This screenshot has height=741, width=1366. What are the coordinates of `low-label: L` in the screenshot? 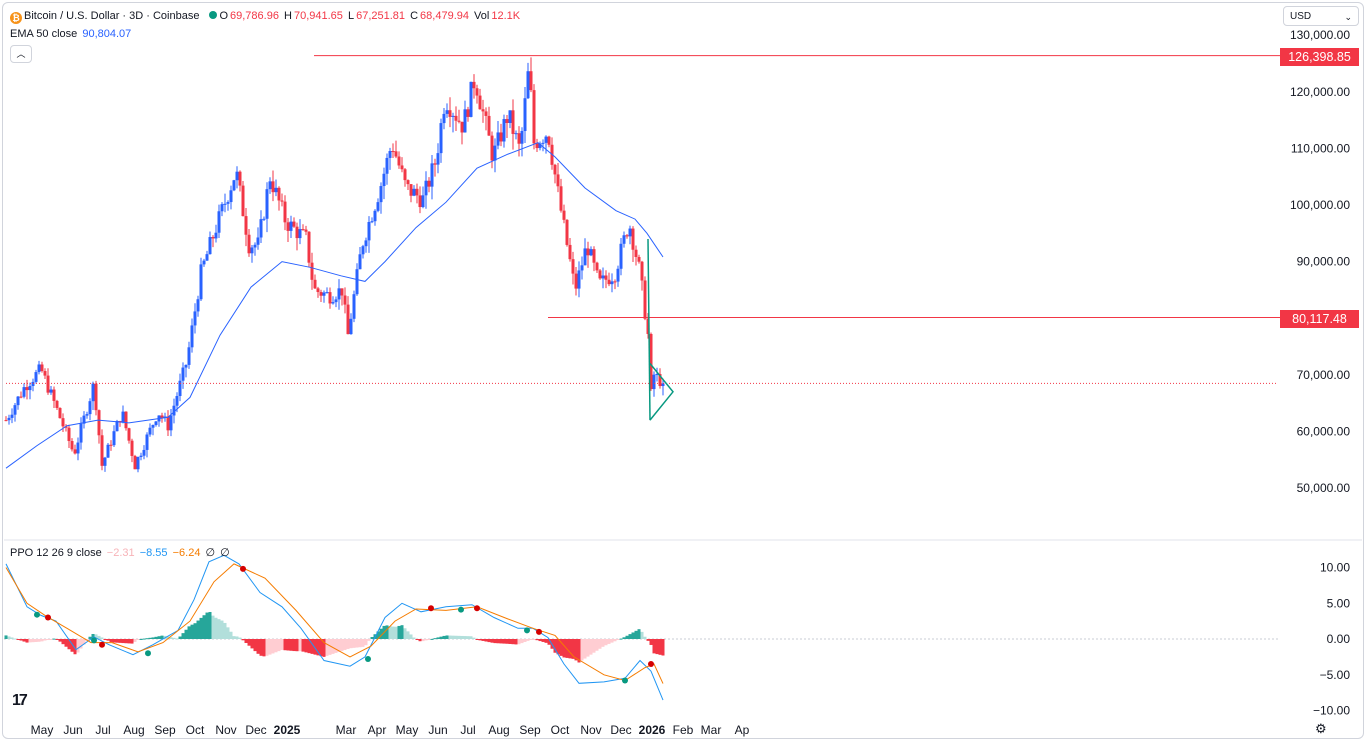 It's located at (351, 16).